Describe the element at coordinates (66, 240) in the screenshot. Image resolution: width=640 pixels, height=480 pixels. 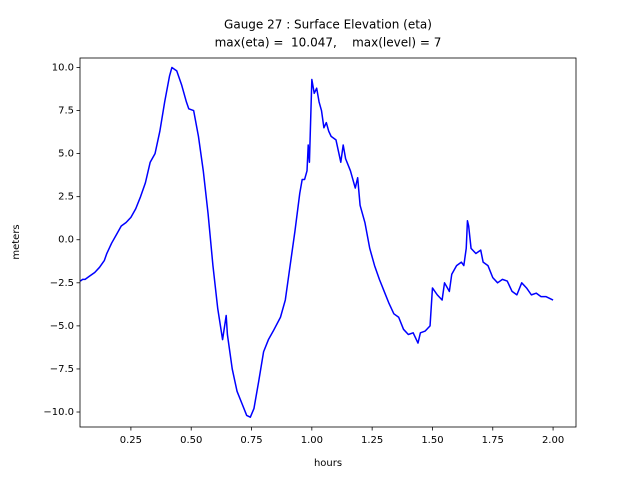
I see `y-tick-label: 0.0` at that location.